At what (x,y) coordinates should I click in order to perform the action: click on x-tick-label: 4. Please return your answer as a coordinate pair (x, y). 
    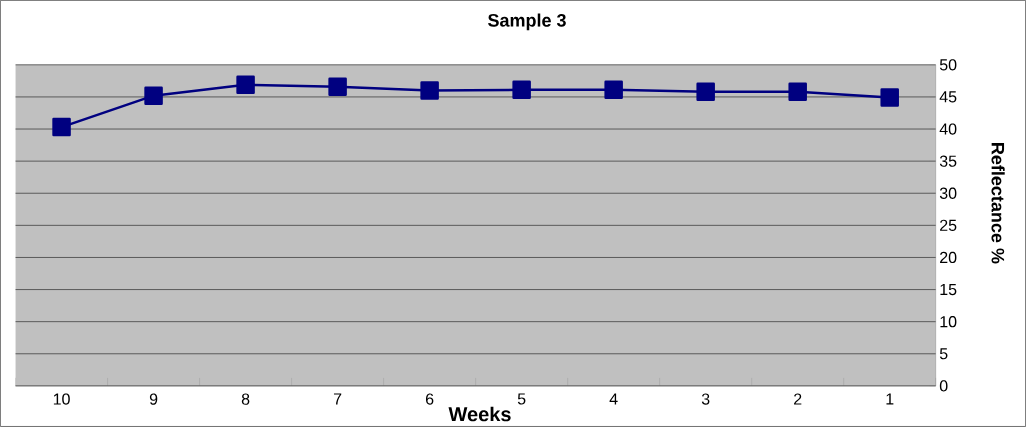
    Looking at the image, I should click on (613, 399).